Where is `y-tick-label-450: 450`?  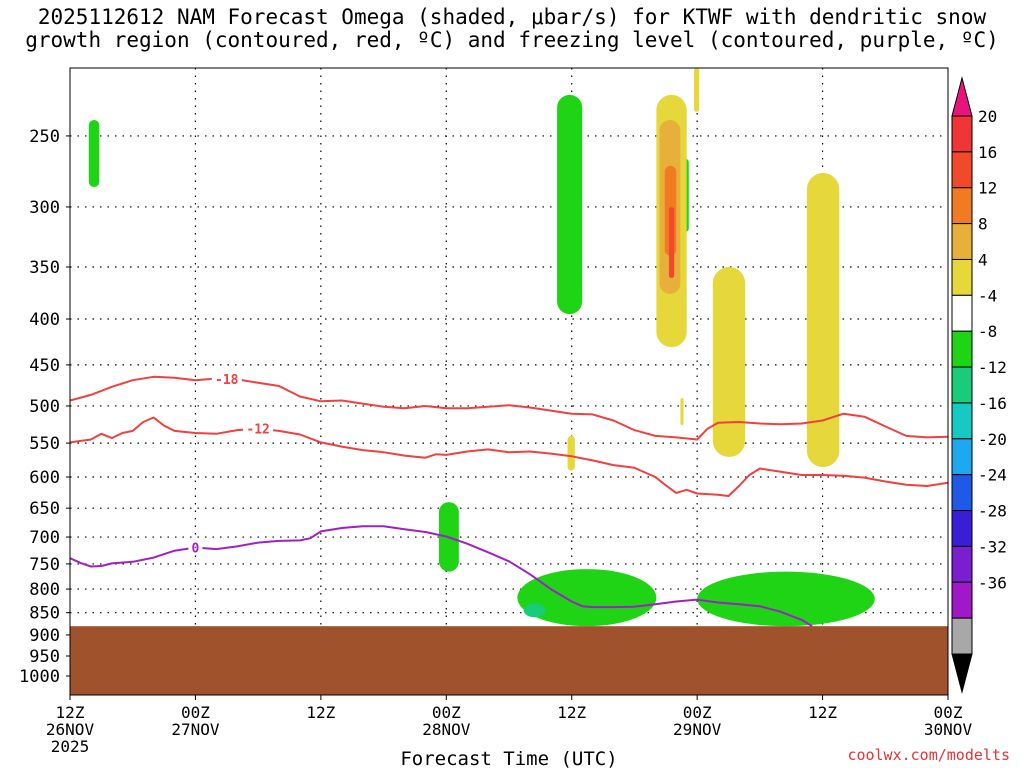 y-tick-label-450: 450 is located at coordinates (44, 366).